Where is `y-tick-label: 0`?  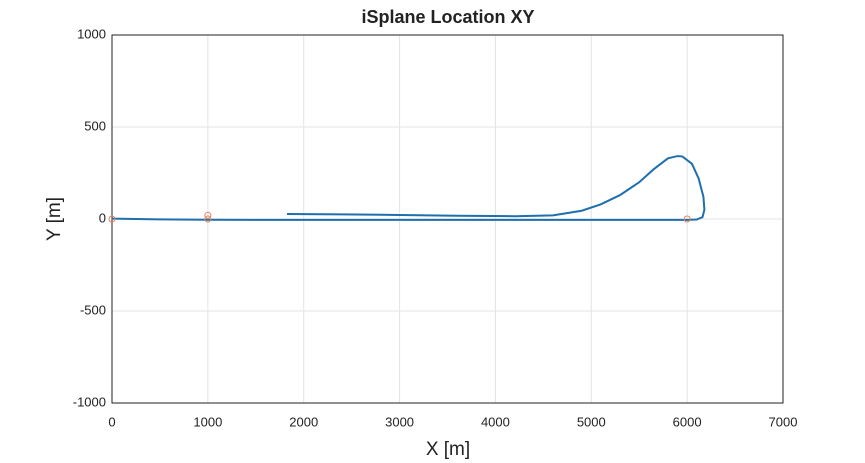
y-tick-label: 0 is located at coordinates (102, 217).